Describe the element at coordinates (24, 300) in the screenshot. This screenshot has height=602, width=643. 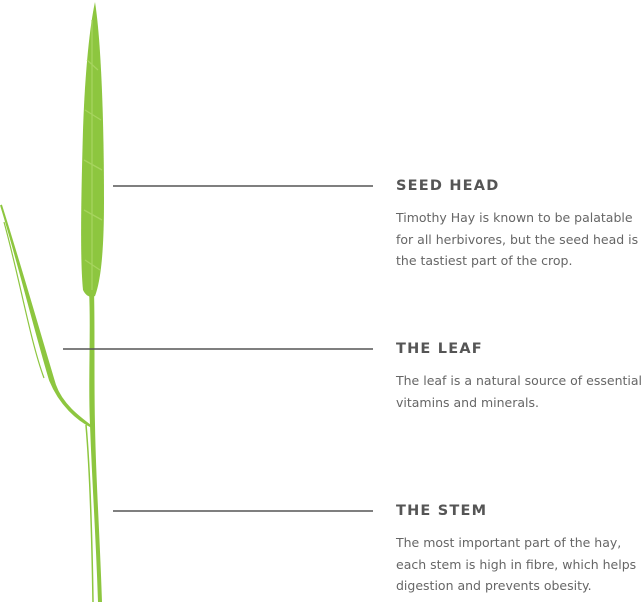
I see `leaf-vein` at that location.